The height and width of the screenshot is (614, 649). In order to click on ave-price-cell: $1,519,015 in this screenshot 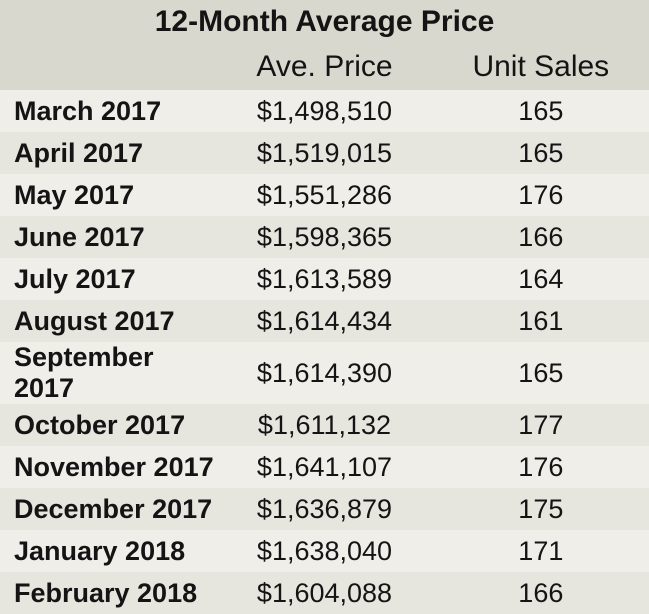, I will do `click(324, 153)`.